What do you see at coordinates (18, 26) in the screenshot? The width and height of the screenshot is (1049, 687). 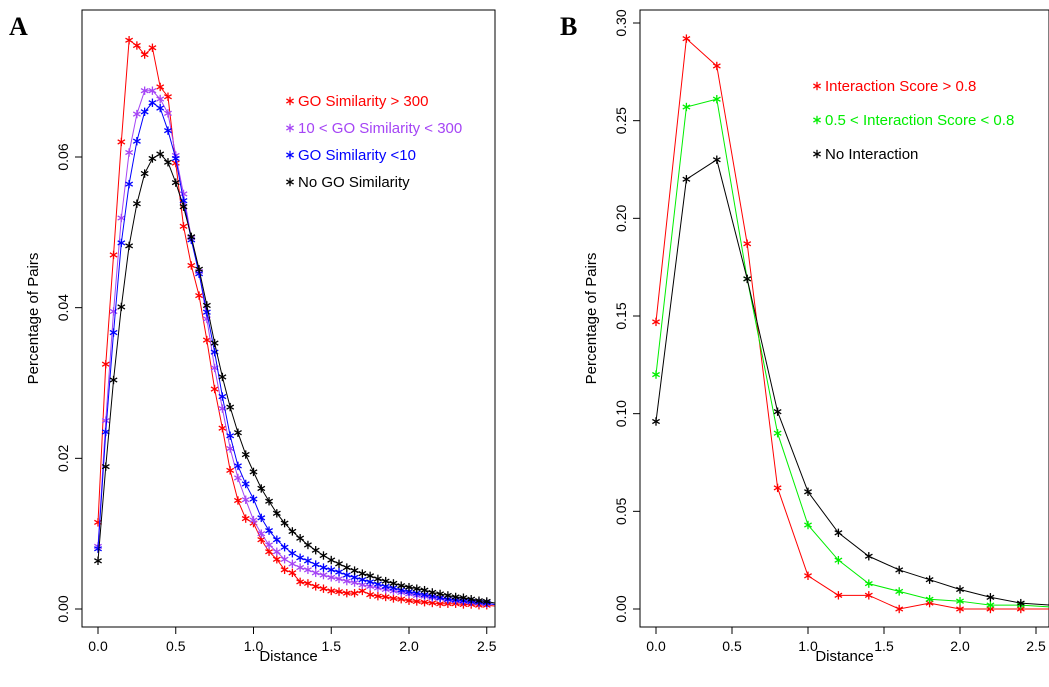 I see `panel-letter-a: A` at bounding box center [18, 26].